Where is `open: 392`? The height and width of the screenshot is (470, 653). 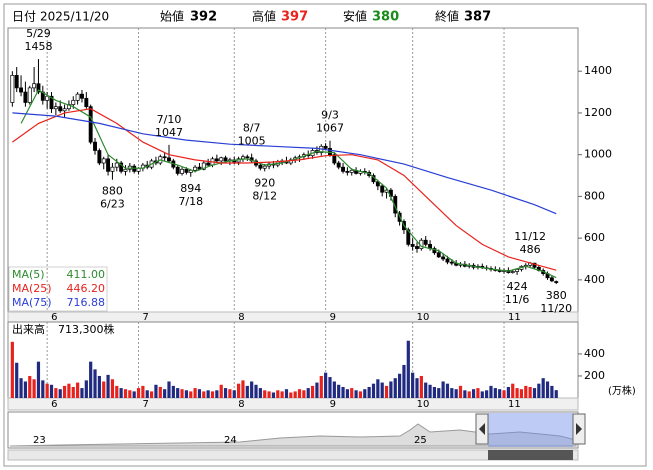 open: 392 is located at coordinates (203, 17).